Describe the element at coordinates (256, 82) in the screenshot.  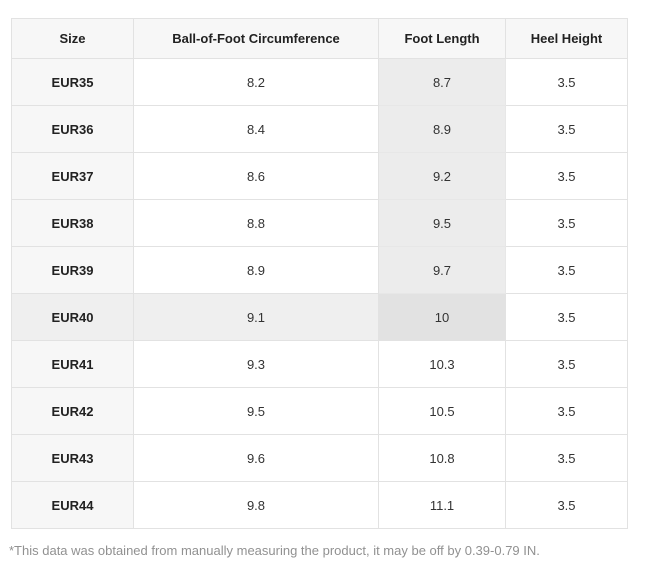
I see `ball-circumference-cell: 8.2` at that location.